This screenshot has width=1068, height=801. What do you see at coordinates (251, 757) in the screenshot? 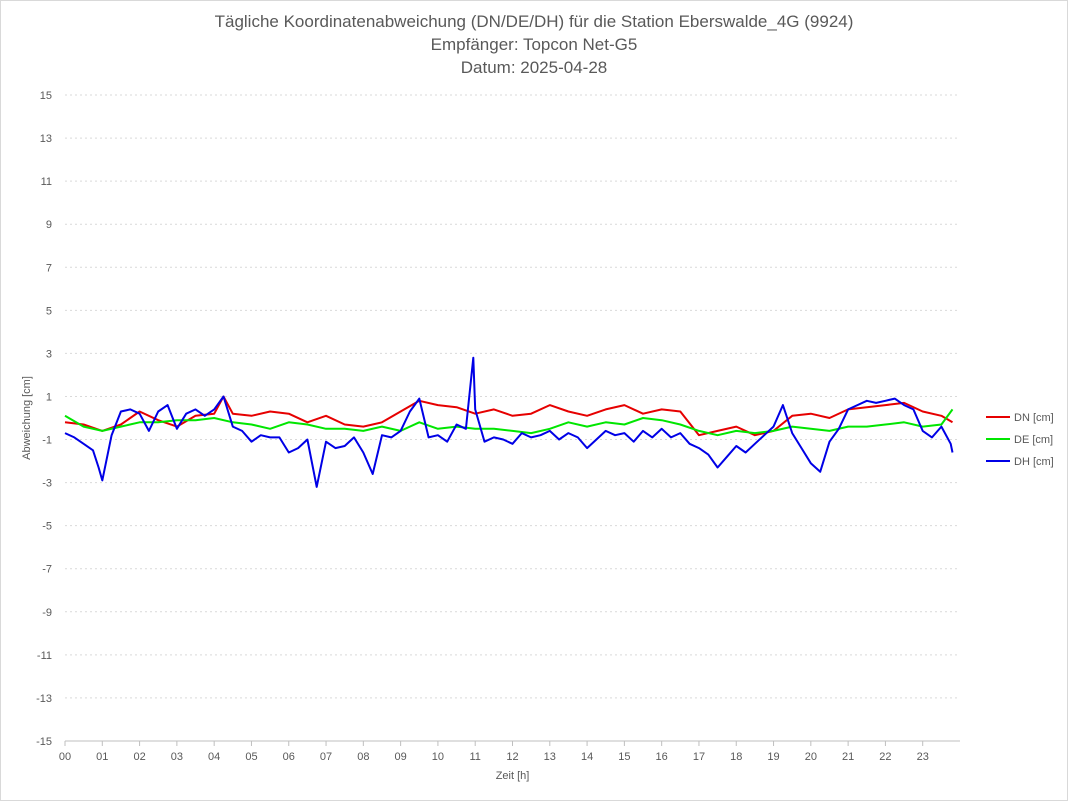
I see `x-tick-label: 05` at bounding box center [251, 757].